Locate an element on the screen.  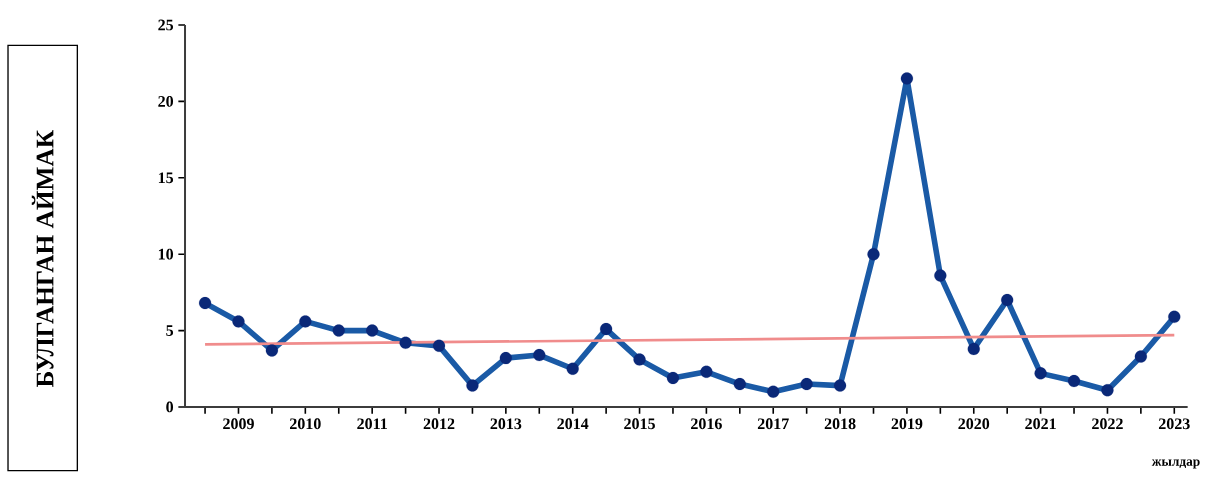
y-axis-title: БУЛГАНГАН АЙМАК is located at coordinates (42, 259).